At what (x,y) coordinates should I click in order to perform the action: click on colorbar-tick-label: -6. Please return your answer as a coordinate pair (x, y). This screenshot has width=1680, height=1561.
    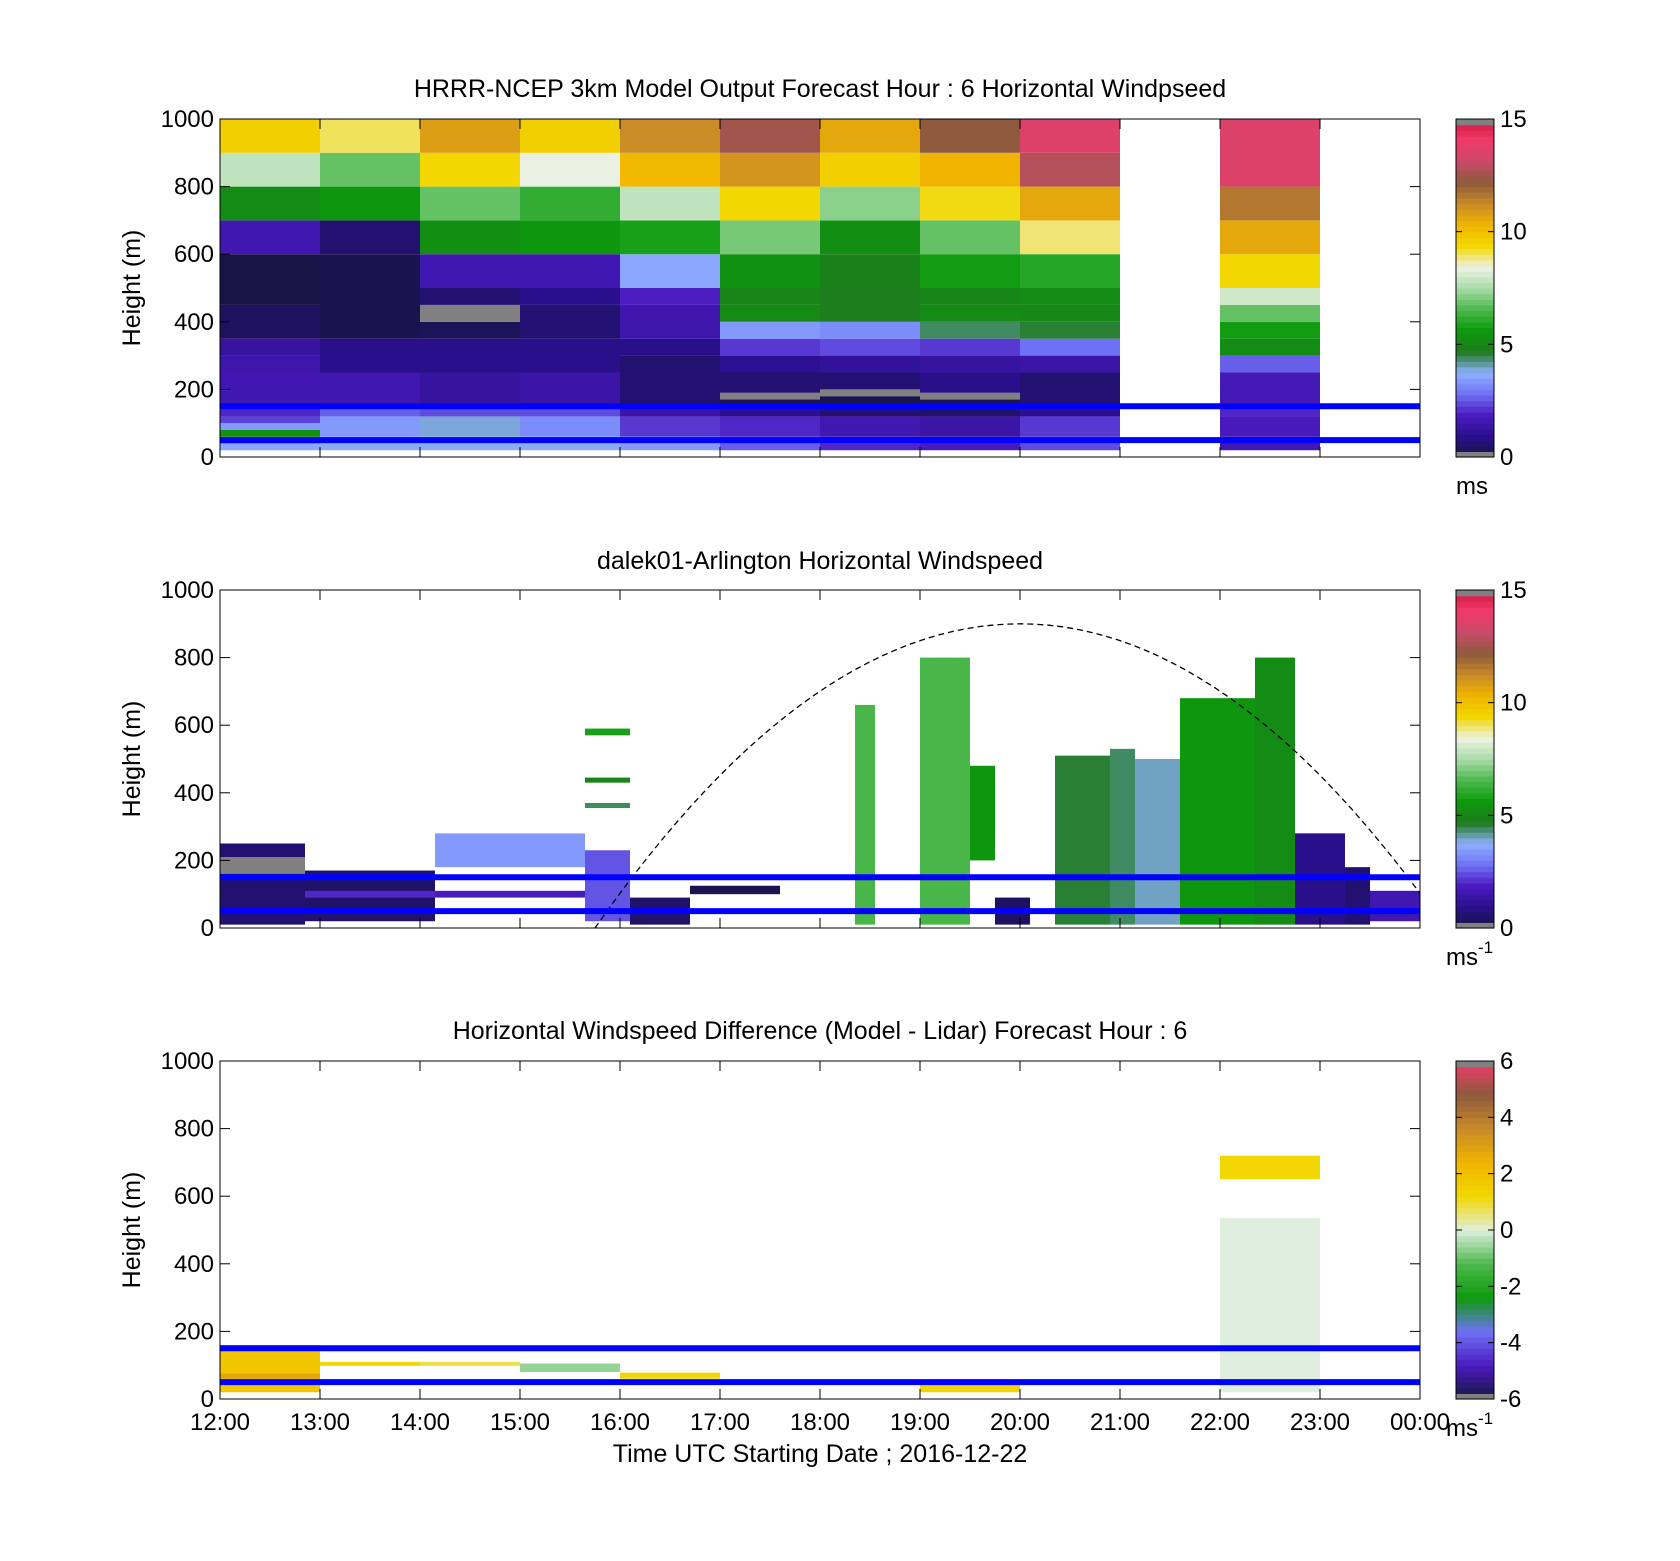
    Looking at the image, I should click on (1510, 1399).